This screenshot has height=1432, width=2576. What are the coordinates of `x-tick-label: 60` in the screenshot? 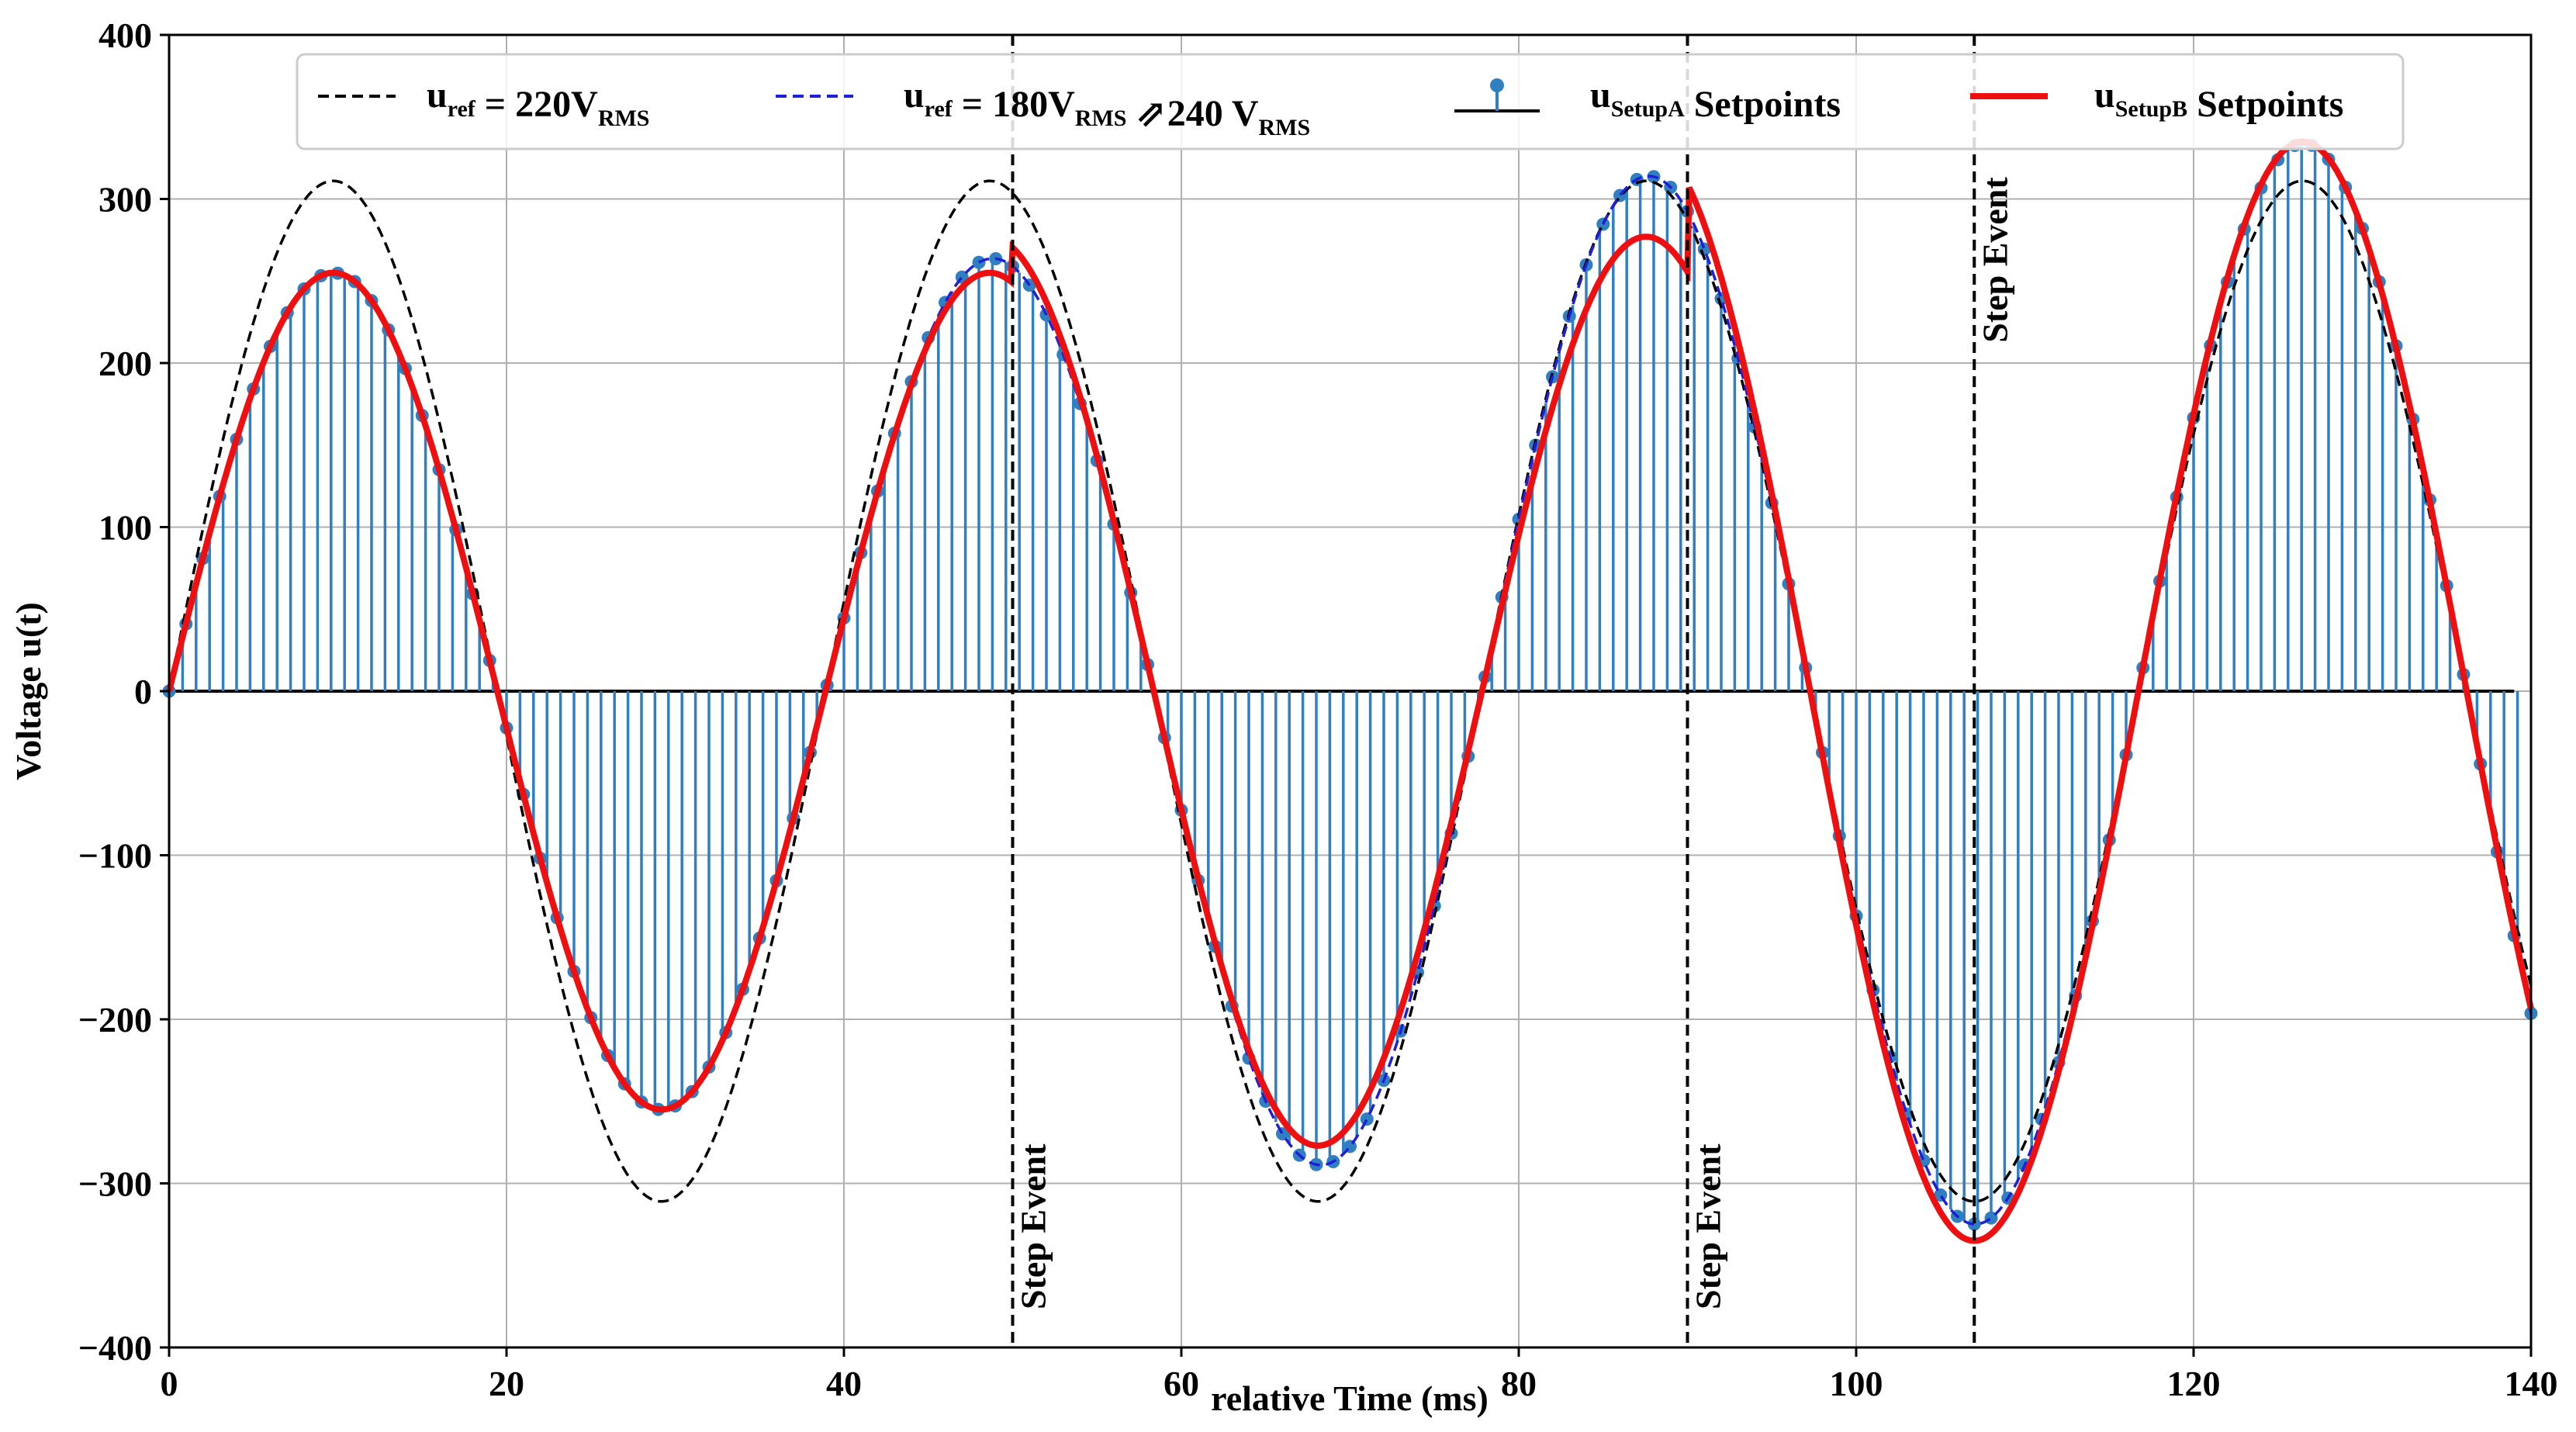 It's located at (1181, 1383).